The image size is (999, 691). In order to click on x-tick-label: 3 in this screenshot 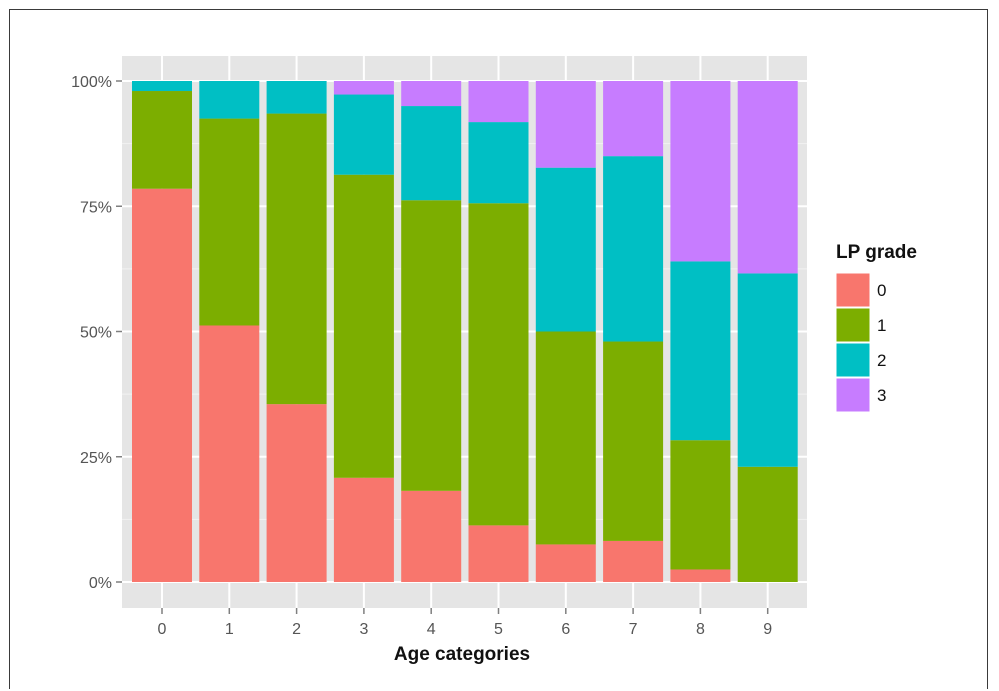, I will do `click(363, 629)`.